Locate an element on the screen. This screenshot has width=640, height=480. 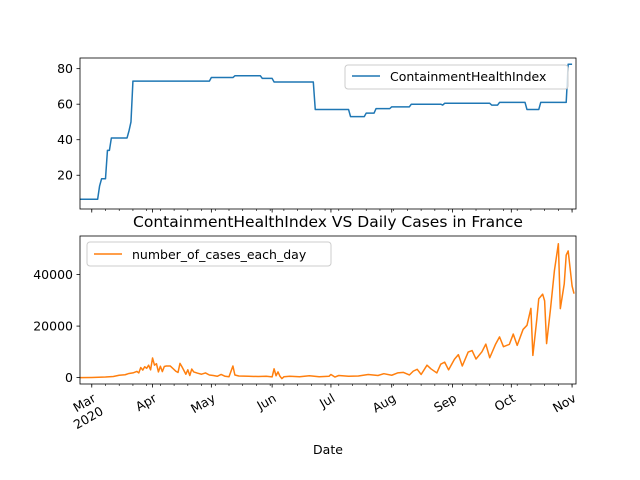
top-legend: ContainmentHealthIndex is located at coordinates (456, 77).